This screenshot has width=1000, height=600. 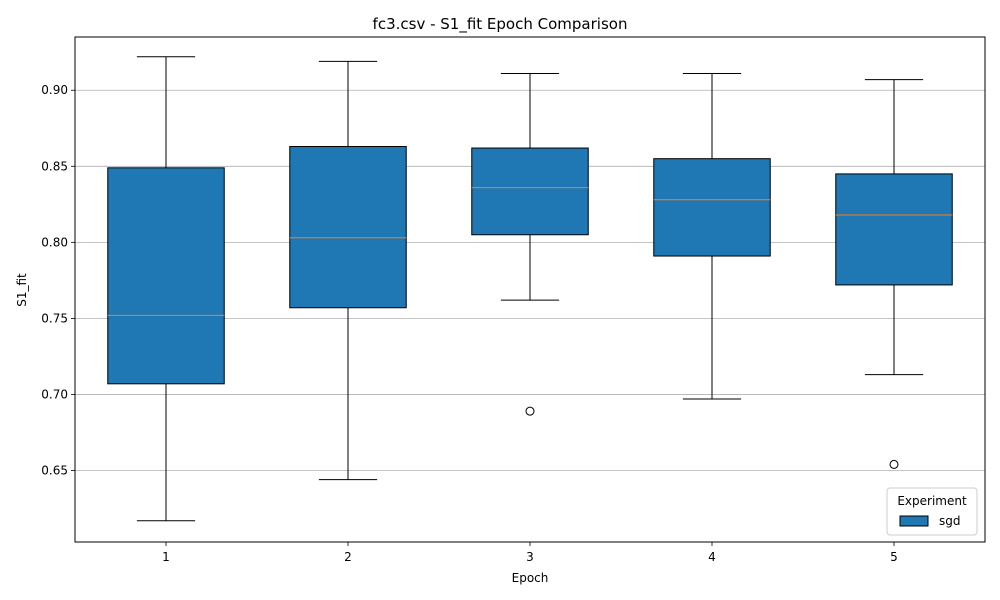 What do you see at coordinates (530, 578) in the screenshot?
I see `x-axis-label: Epoch` at bounding box center [530, 578].